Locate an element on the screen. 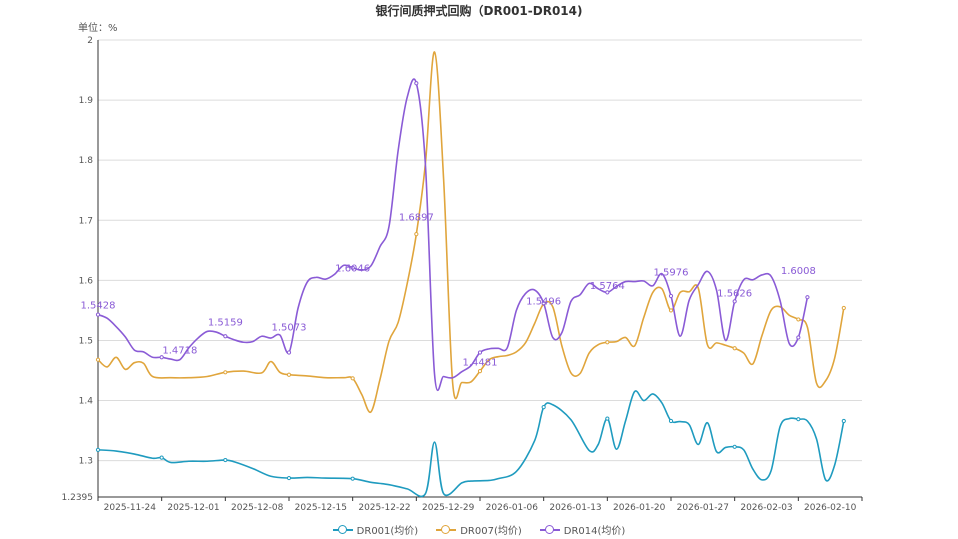 The width and height of the screenshot is (958, 539). y-tick-label: 1.5 is located at coordinates (86, 341).